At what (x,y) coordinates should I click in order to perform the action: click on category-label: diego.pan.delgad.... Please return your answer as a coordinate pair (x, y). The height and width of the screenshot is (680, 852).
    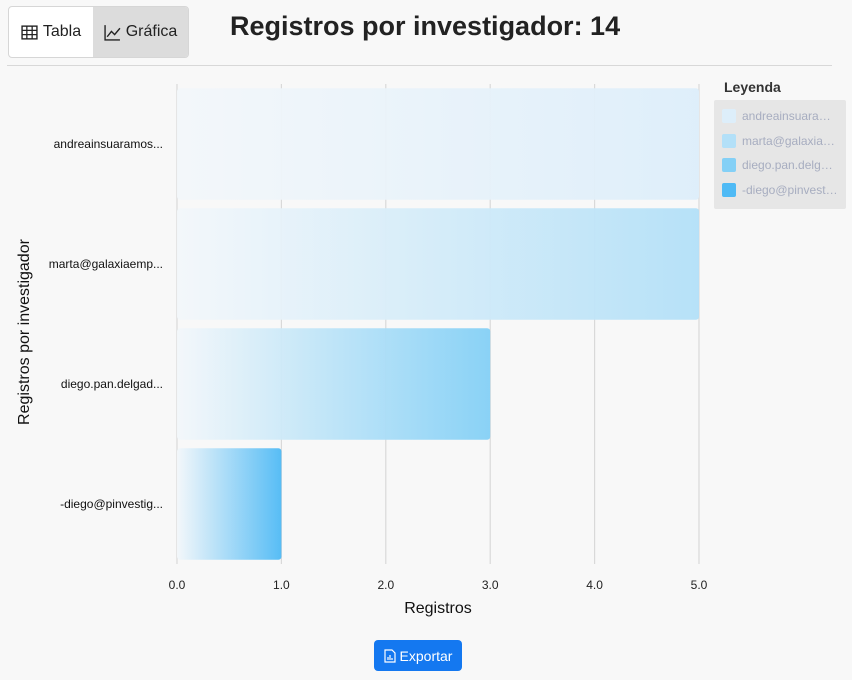
    Looking at the image, I should click on (112, 384).